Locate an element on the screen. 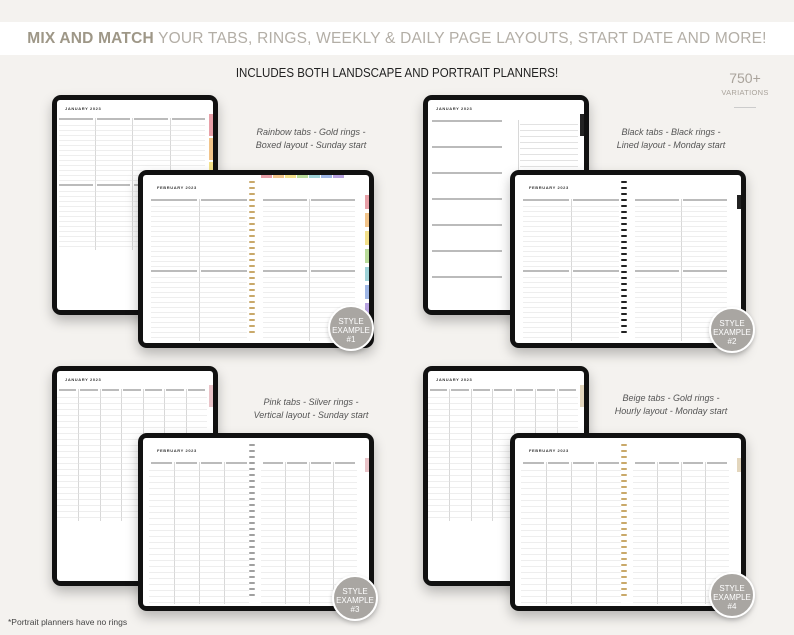  caption-line-2: Boxed layout - Sunday start is located at coordinates (311, 145).